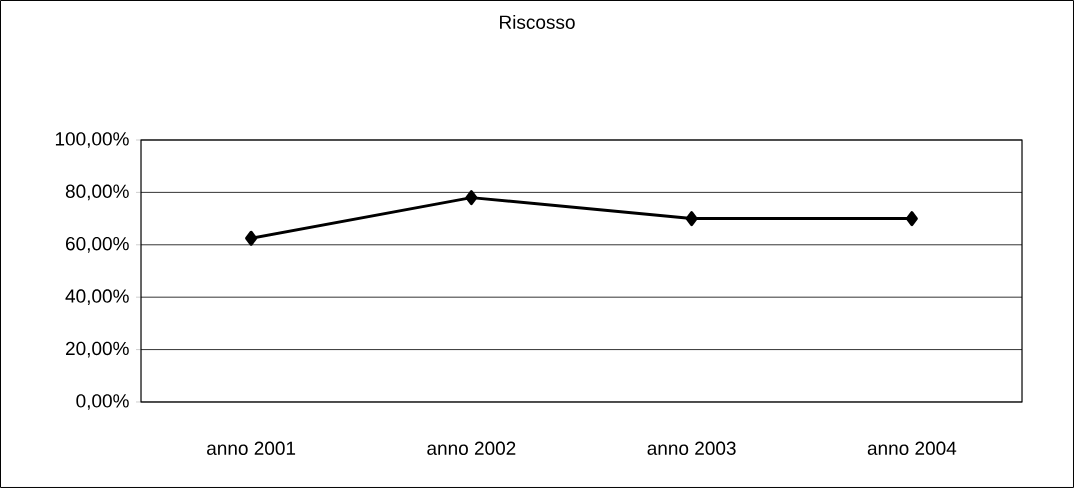 The height and width of the screenshot is (488, 1074). I want to click on y-tick-label: 20,00%, so click(97, 349).